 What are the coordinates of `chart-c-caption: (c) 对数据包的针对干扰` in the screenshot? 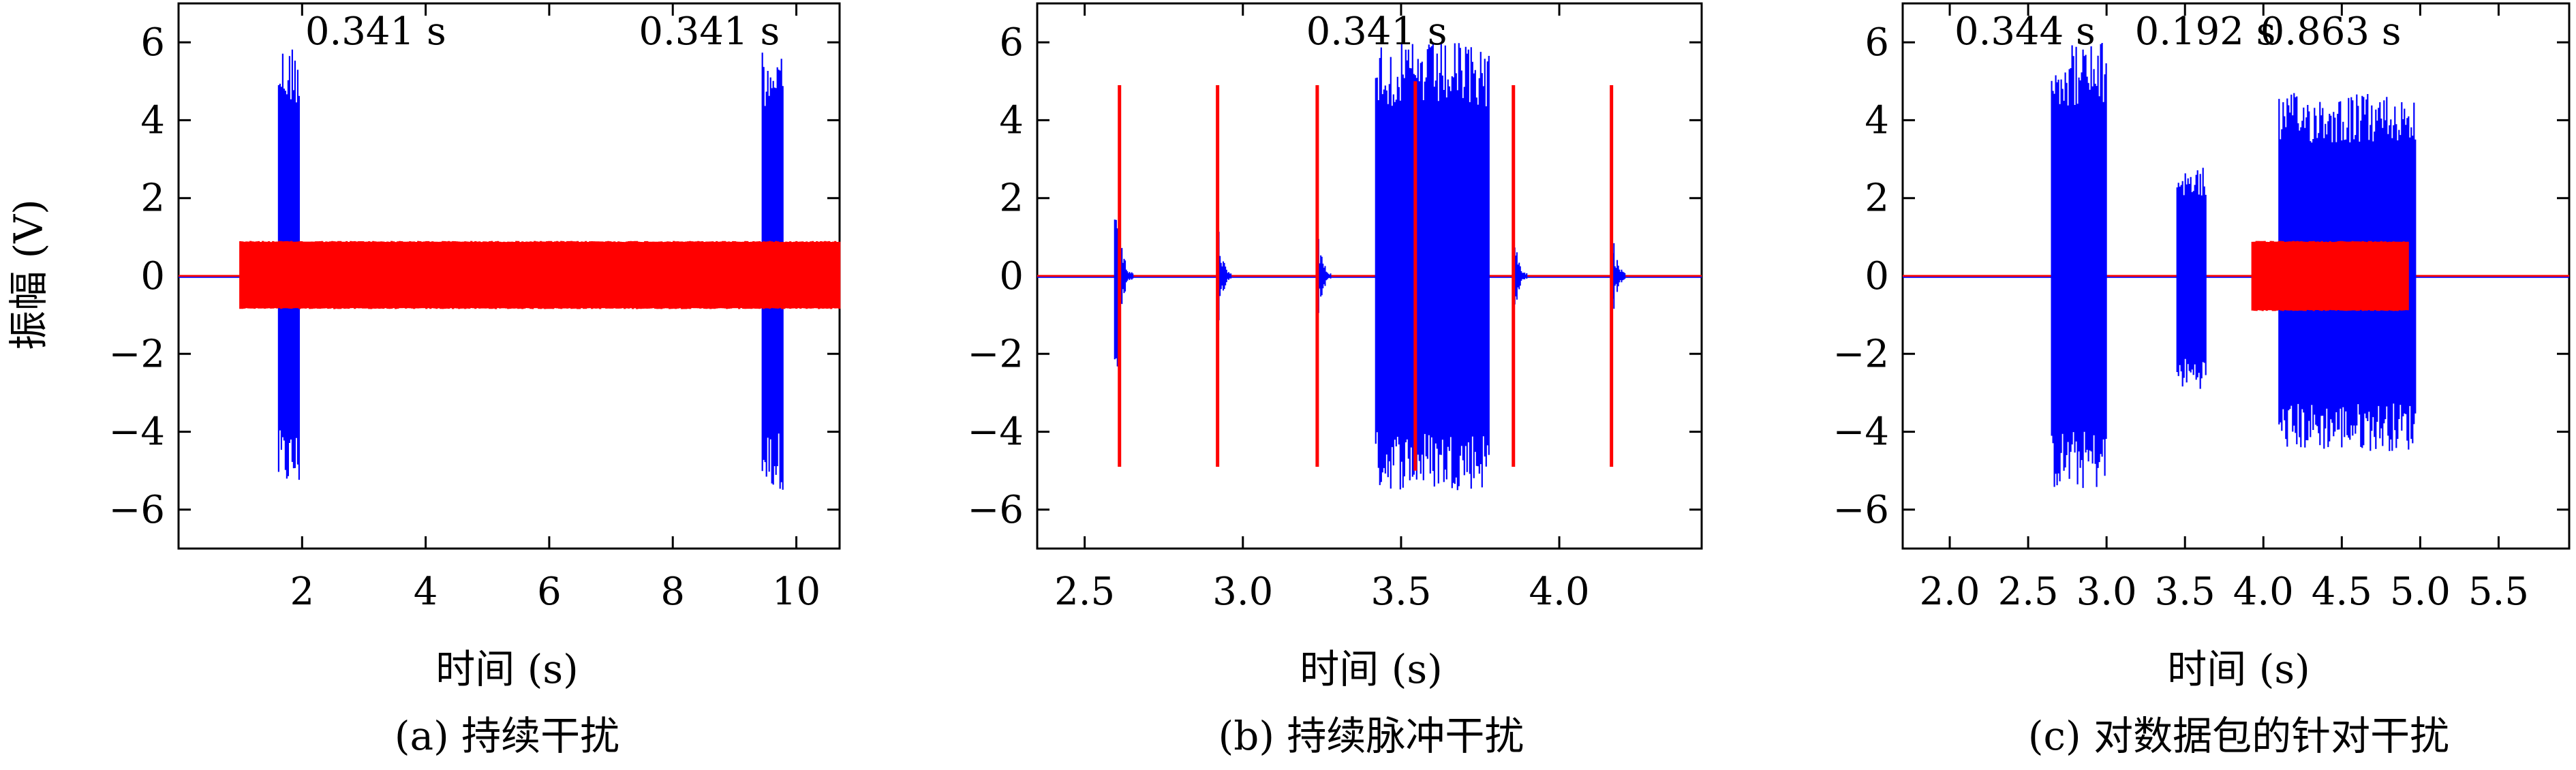 It's located at (2238, 736).